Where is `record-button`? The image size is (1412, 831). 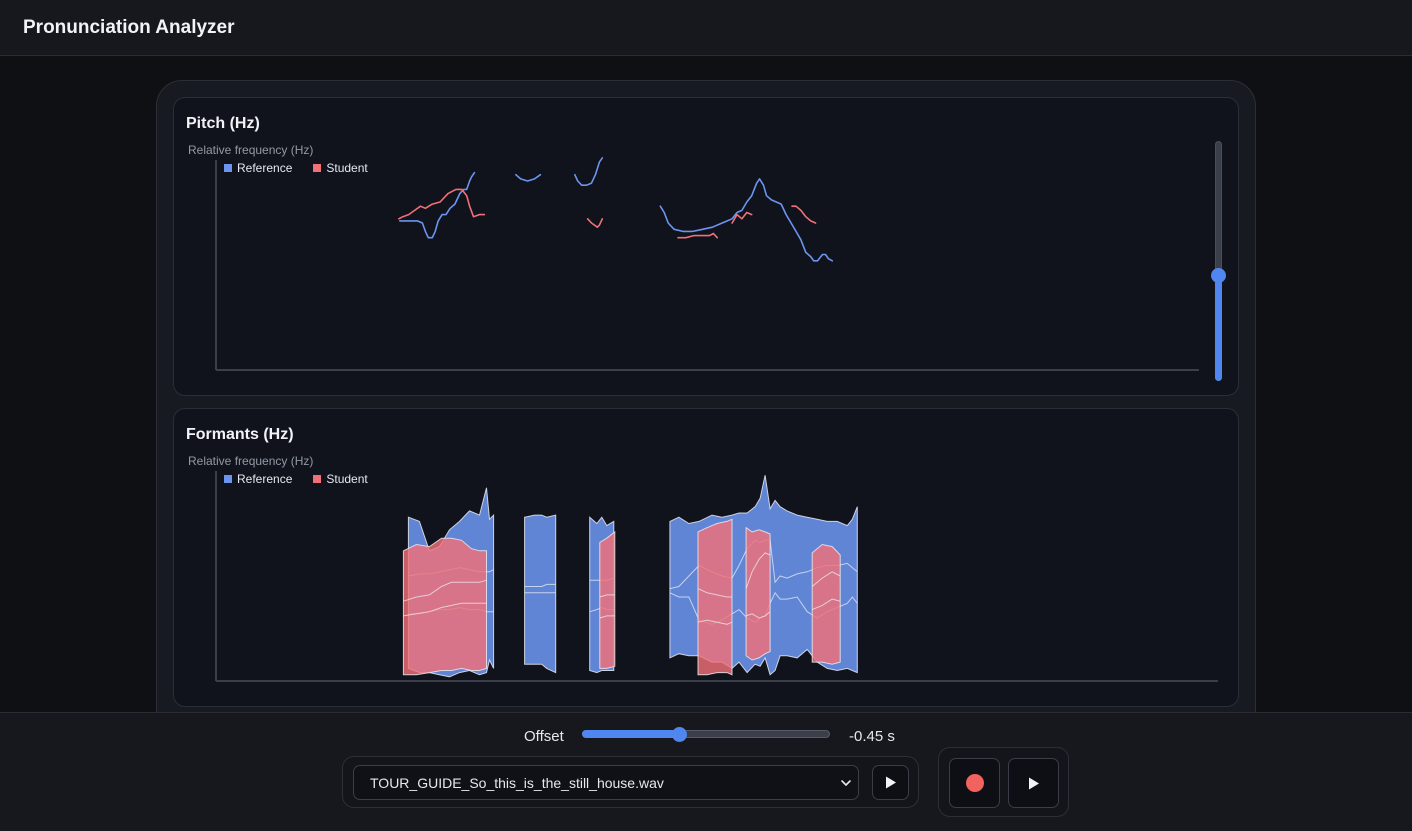 record-button is located at coordinates (974, 783).